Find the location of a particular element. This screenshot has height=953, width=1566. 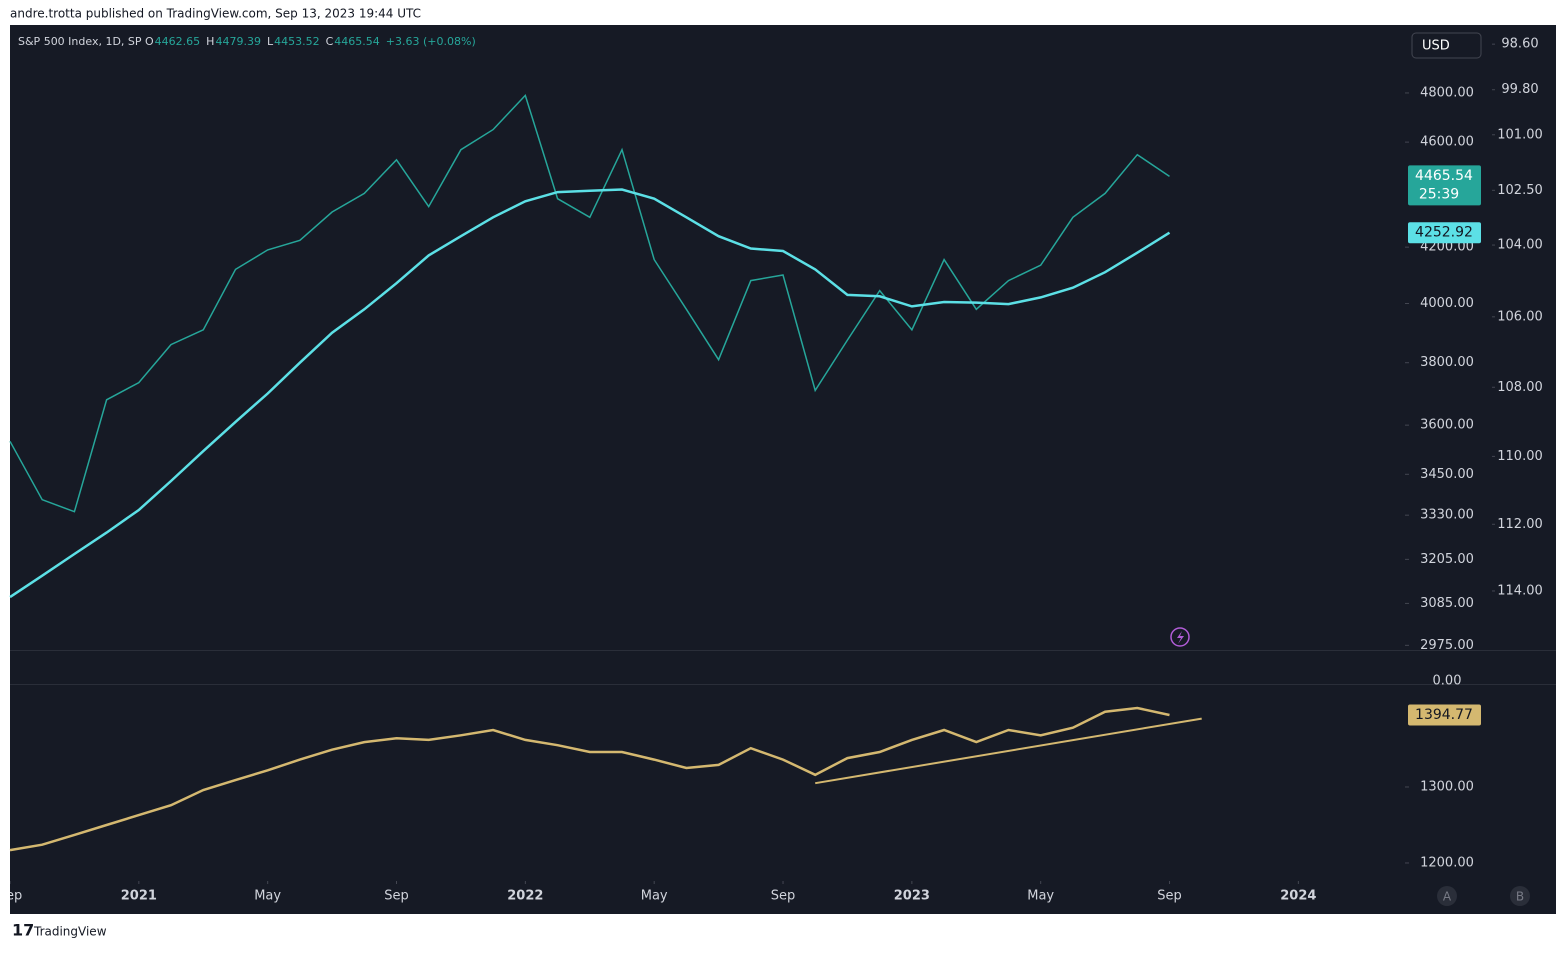

currency-button is located at coordinates (1446, 45).